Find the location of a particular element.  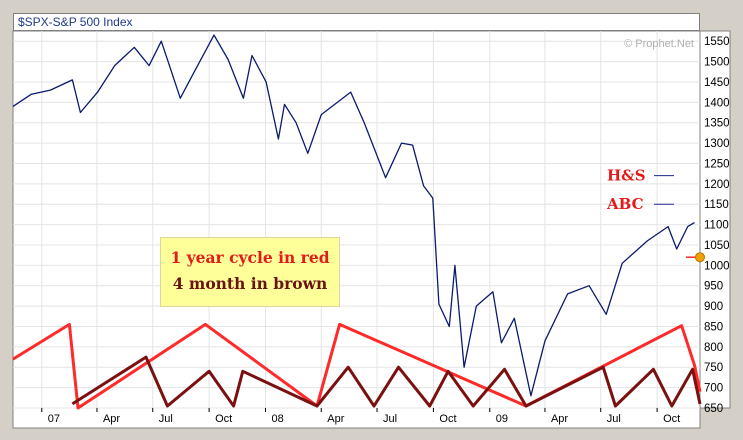

watermark: © Prophet.Net is located at coordinates (659, 44).